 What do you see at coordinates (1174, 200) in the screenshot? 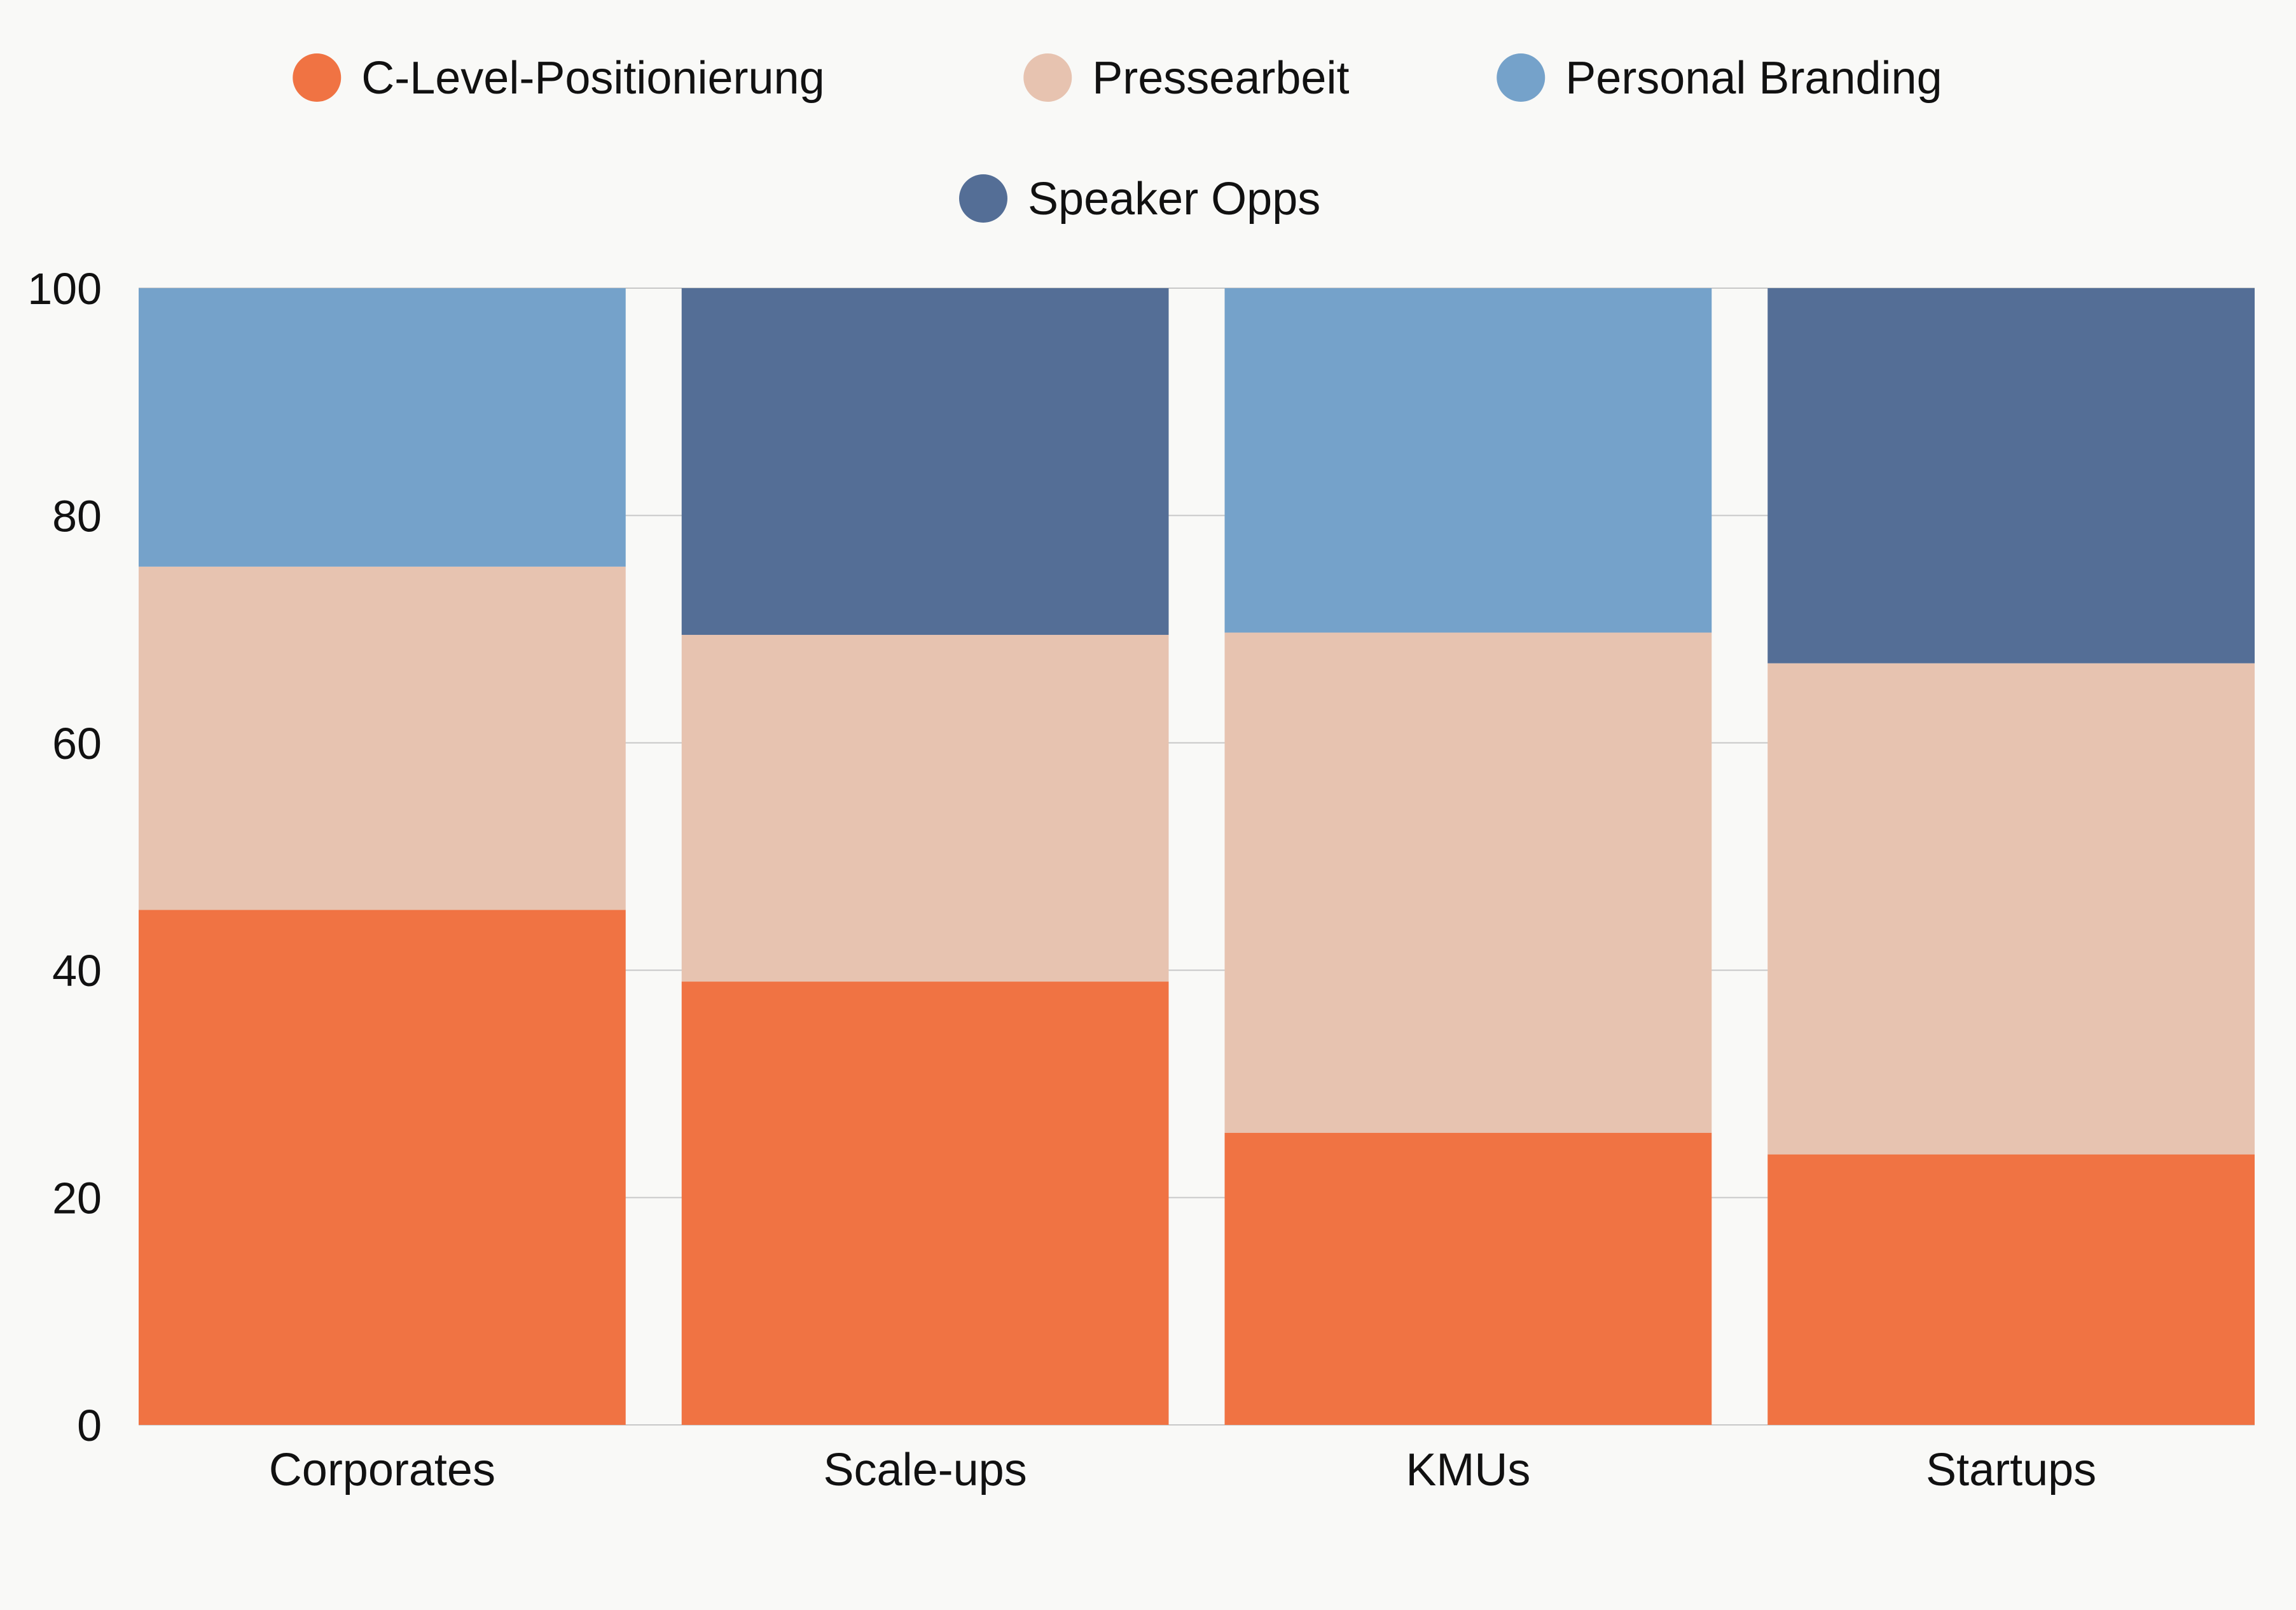
I see `legend-label: Speaker Opps` at bounding box center [1174, 200].